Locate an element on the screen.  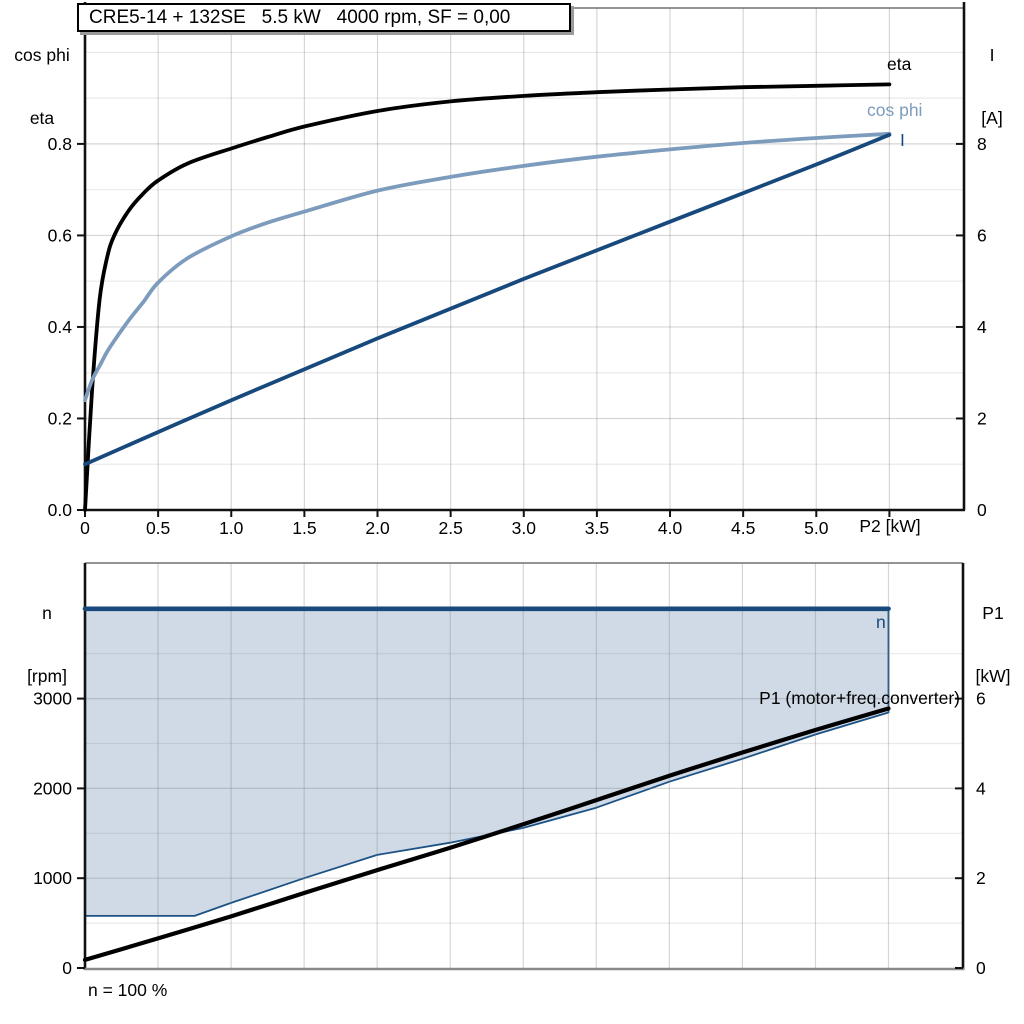
bottom-left-axis-title-line2: [rpm] is located at coordinates (47, 676).